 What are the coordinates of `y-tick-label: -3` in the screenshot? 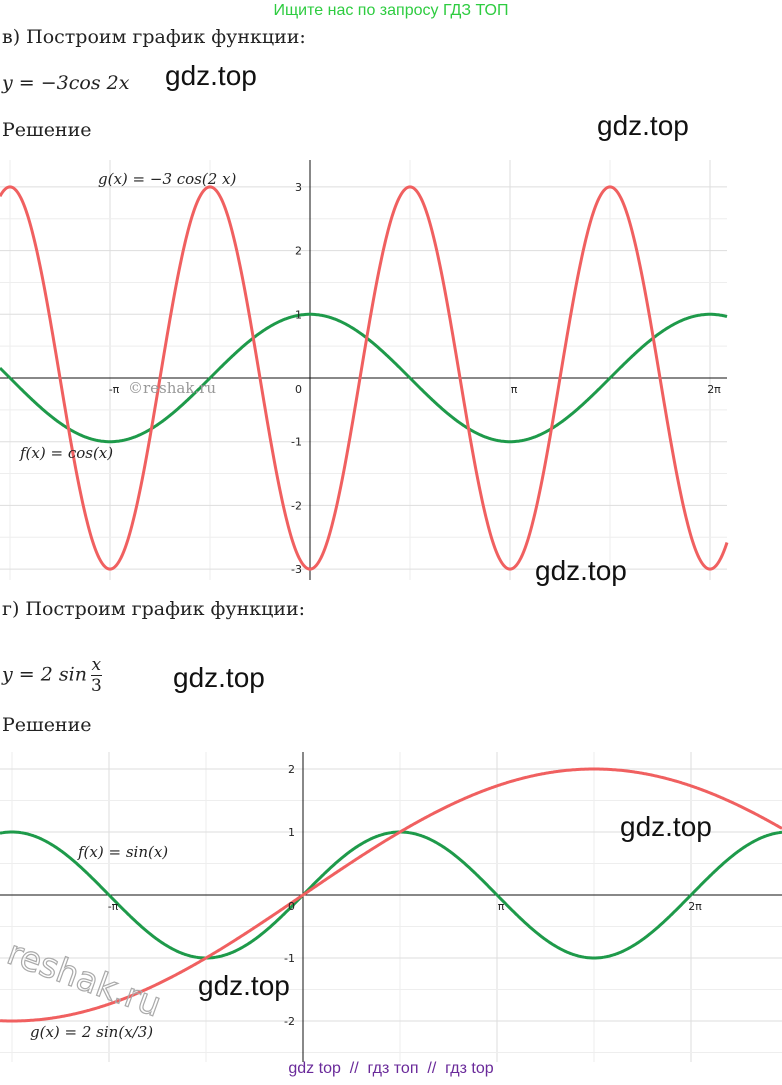 It's located at (296, 569).